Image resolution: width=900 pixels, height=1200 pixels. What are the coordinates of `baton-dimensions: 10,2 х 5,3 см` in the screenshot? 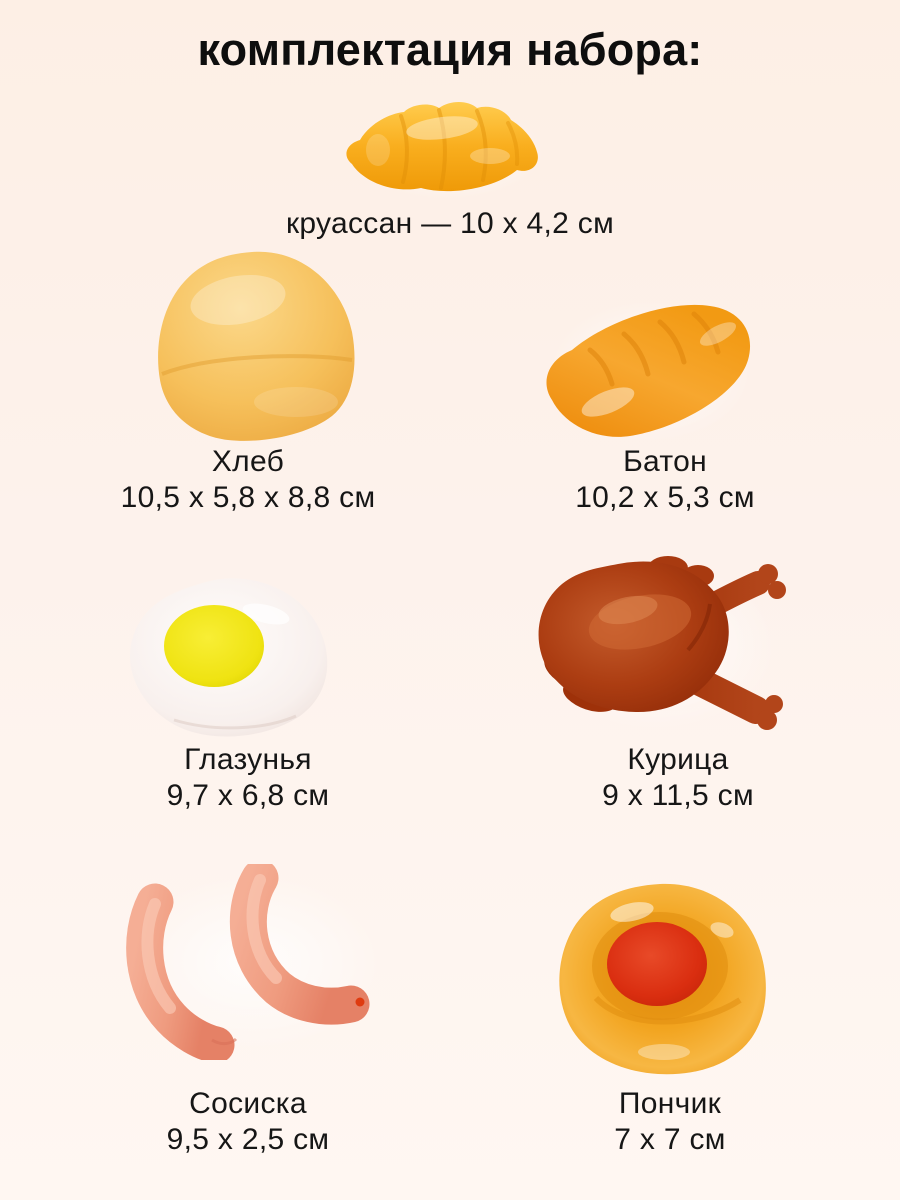 It's located at (665, 497).